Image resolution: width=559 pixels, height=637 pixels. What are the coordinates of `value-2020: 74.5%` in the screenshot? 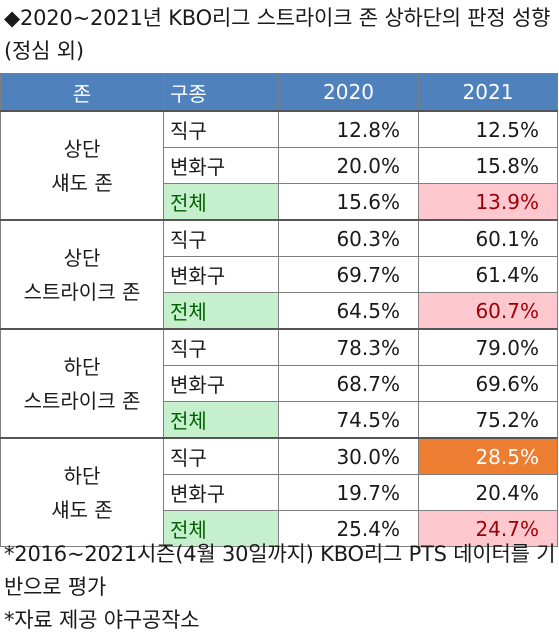 It's located at (348, 420).